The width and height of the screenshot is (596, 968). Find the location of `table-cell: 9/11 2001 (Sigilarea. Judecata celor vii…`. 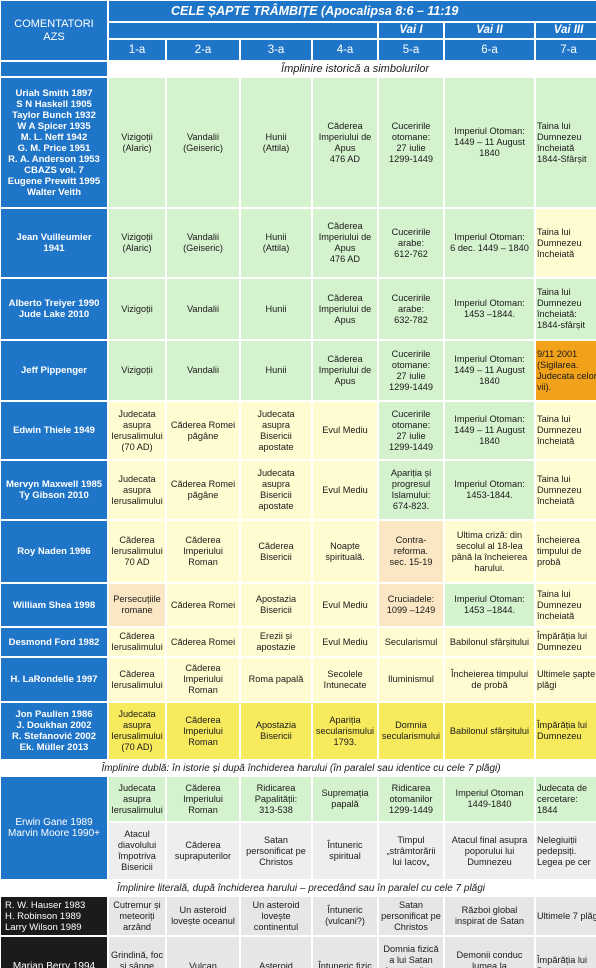

table-cell: 9/11 2001 (Sigilarea. Judecata celor vii… is located at coordinates (566, 370).